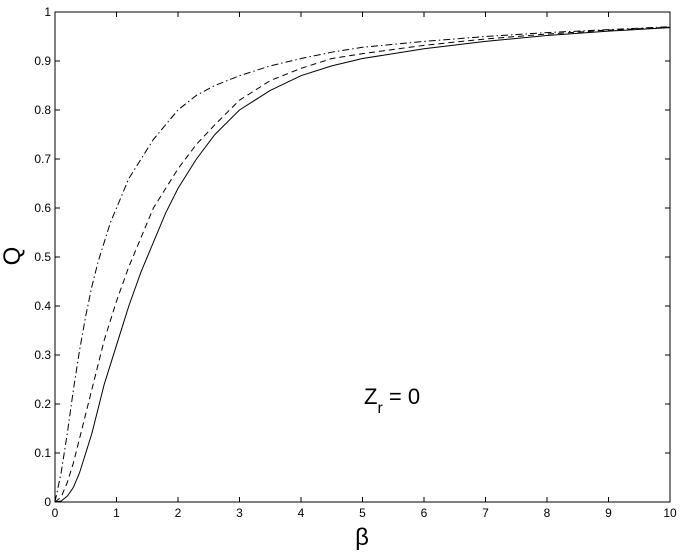 This screenshot has width=688, height=555. Describe the element at coordinates (42, 61) in the screenshot. I see `y-tick-label: 0.9` at that location.